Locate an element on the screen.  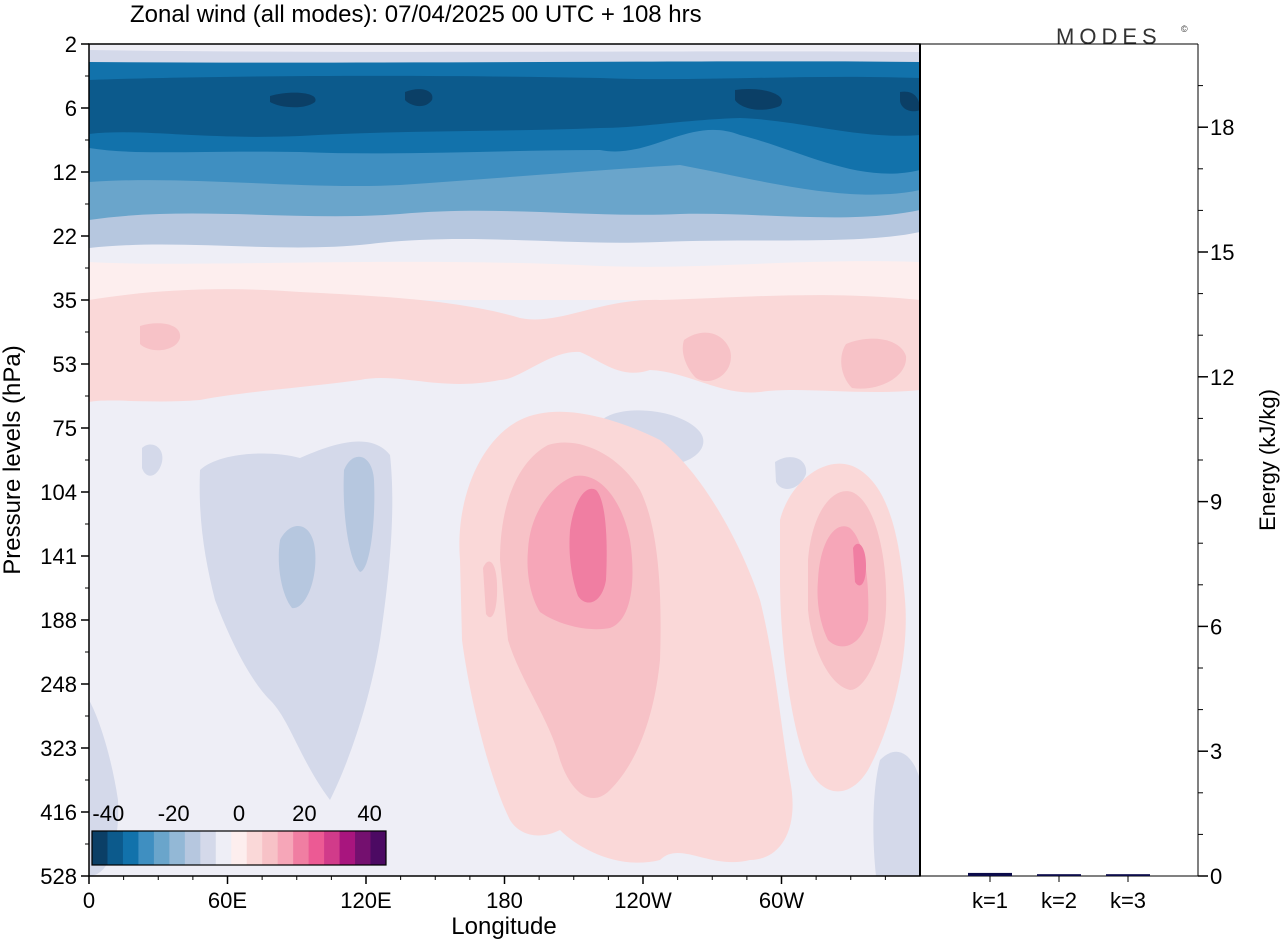
y-axis-ticks: 2 6 12 22 35 53 75 104 141 188 248 323 416 528 is located at coordinates (64, 460).